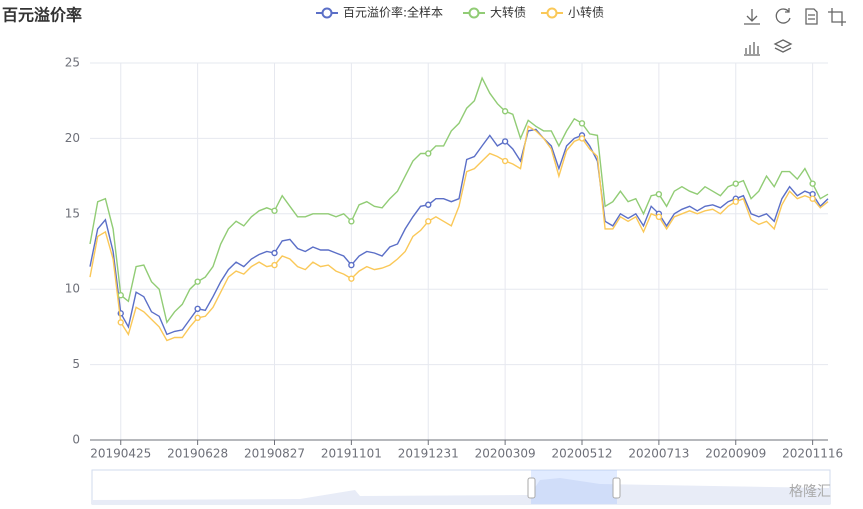 The image size is (863, 509). I want to click on watermark: 格隆汇, so click(810, 492).